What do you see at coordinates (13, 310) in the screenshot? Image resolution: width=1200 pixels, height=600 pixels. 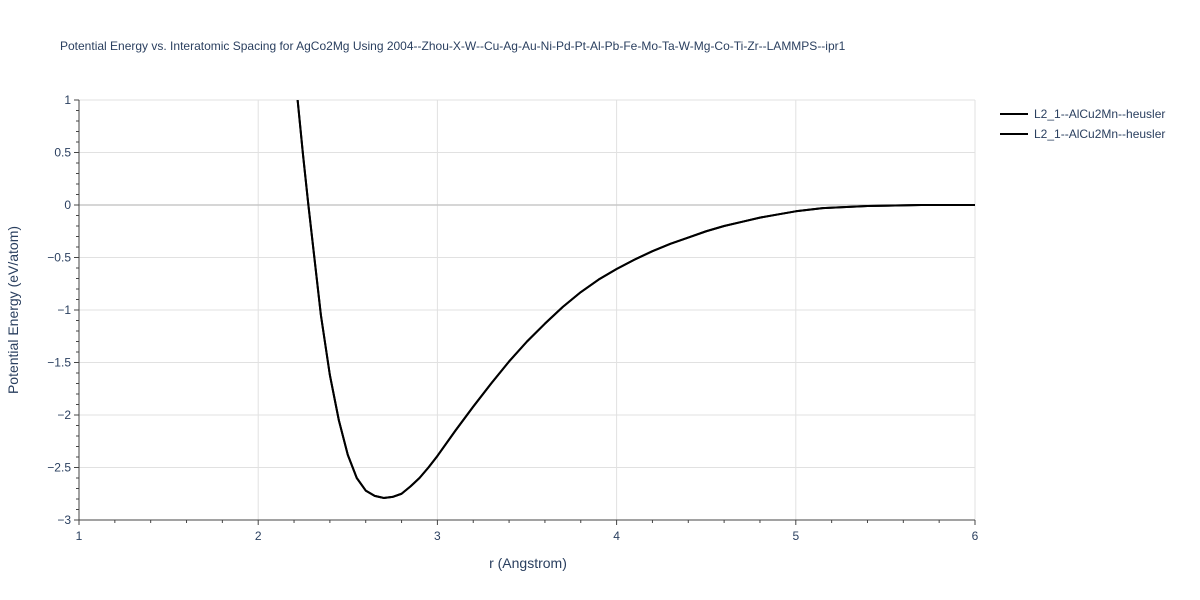 I see `y-axis-title: Potential Energy (eV/atom)` at bounding box center [13, 310].